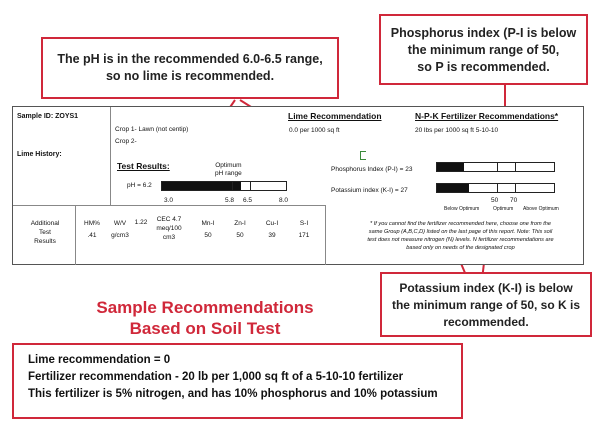 The width and height of the screenshot is (600, 429). What do you see at coordinates (232, 186) in the screenshot?
I see `ph-optimum-start` at bounding box center [232, 186].